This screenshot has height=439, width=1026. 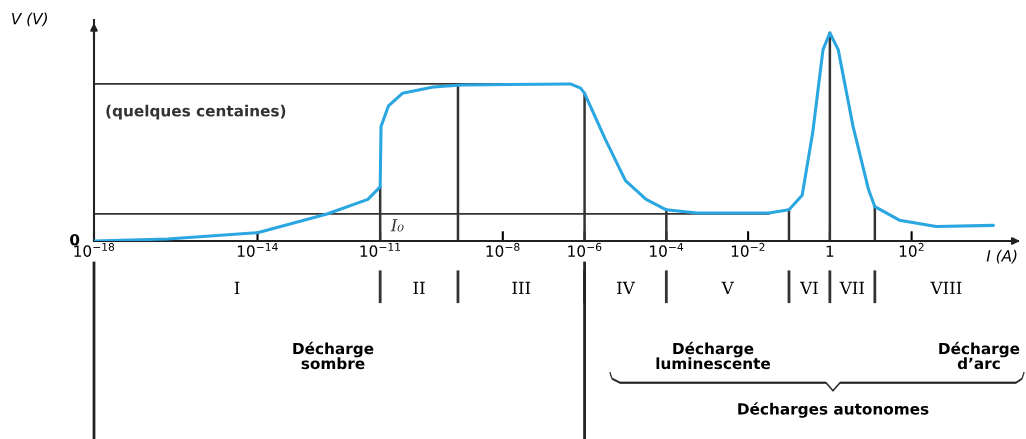 What do you see at coordinates (626, 287) in the screenshot?
I see `text: IV` at bounding box center [626, 287].